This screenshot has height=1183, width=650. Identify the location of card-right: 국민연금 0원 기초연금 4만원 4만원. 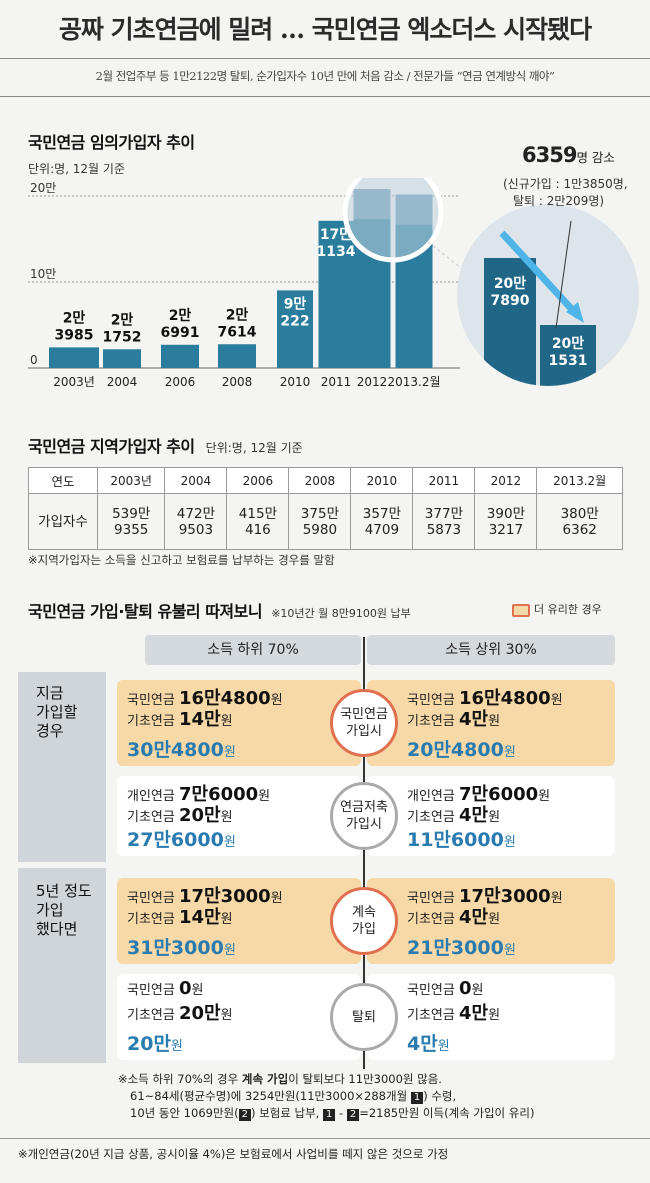
(491, 1017).